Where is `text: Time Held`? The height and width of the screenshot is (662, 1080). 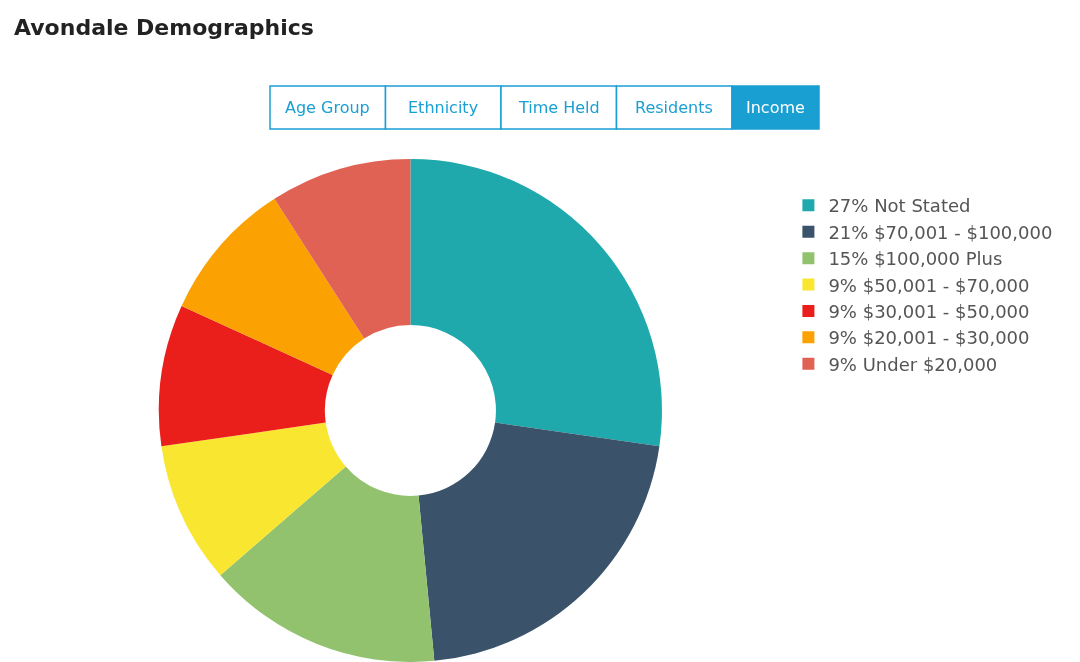 text: Time Held is located at coordinates (559, 107).